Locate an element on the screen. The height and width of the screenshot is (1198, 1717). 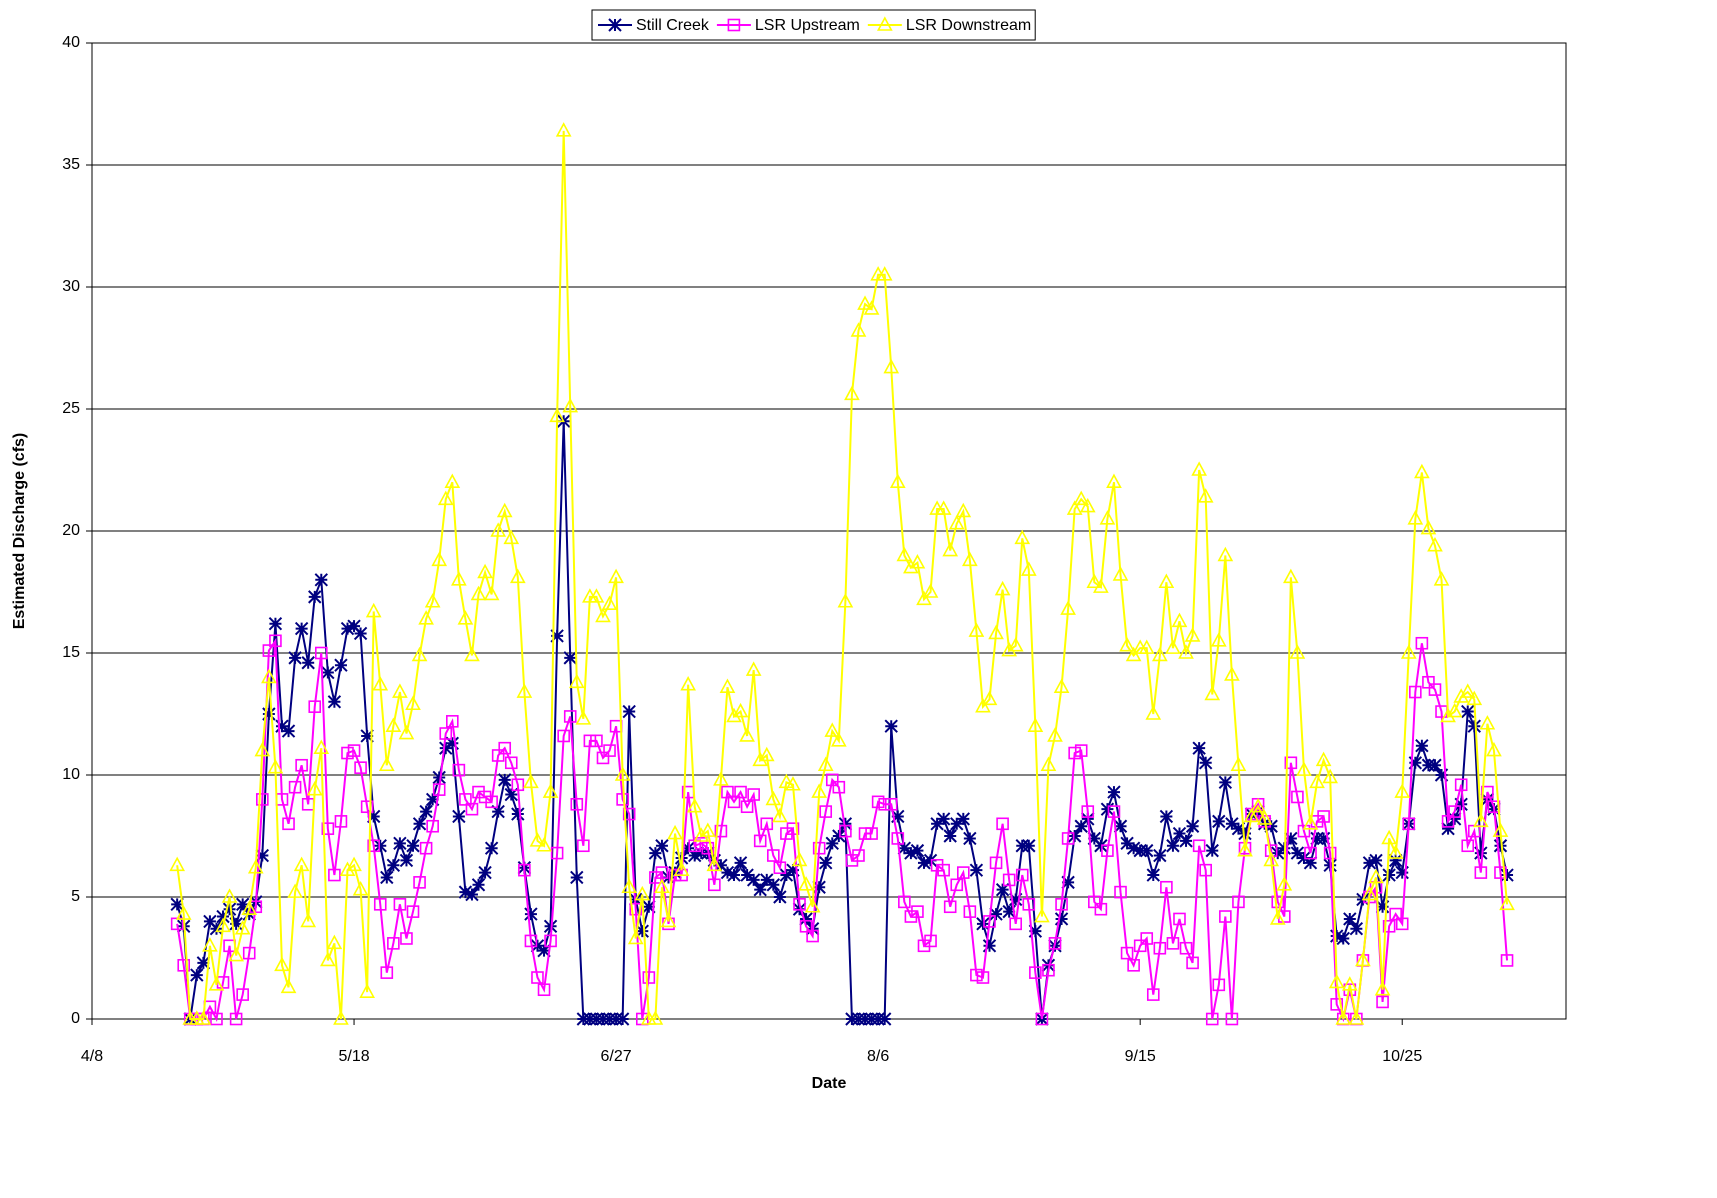
y-tick-label: 10 is located at coordinates (71, 774).